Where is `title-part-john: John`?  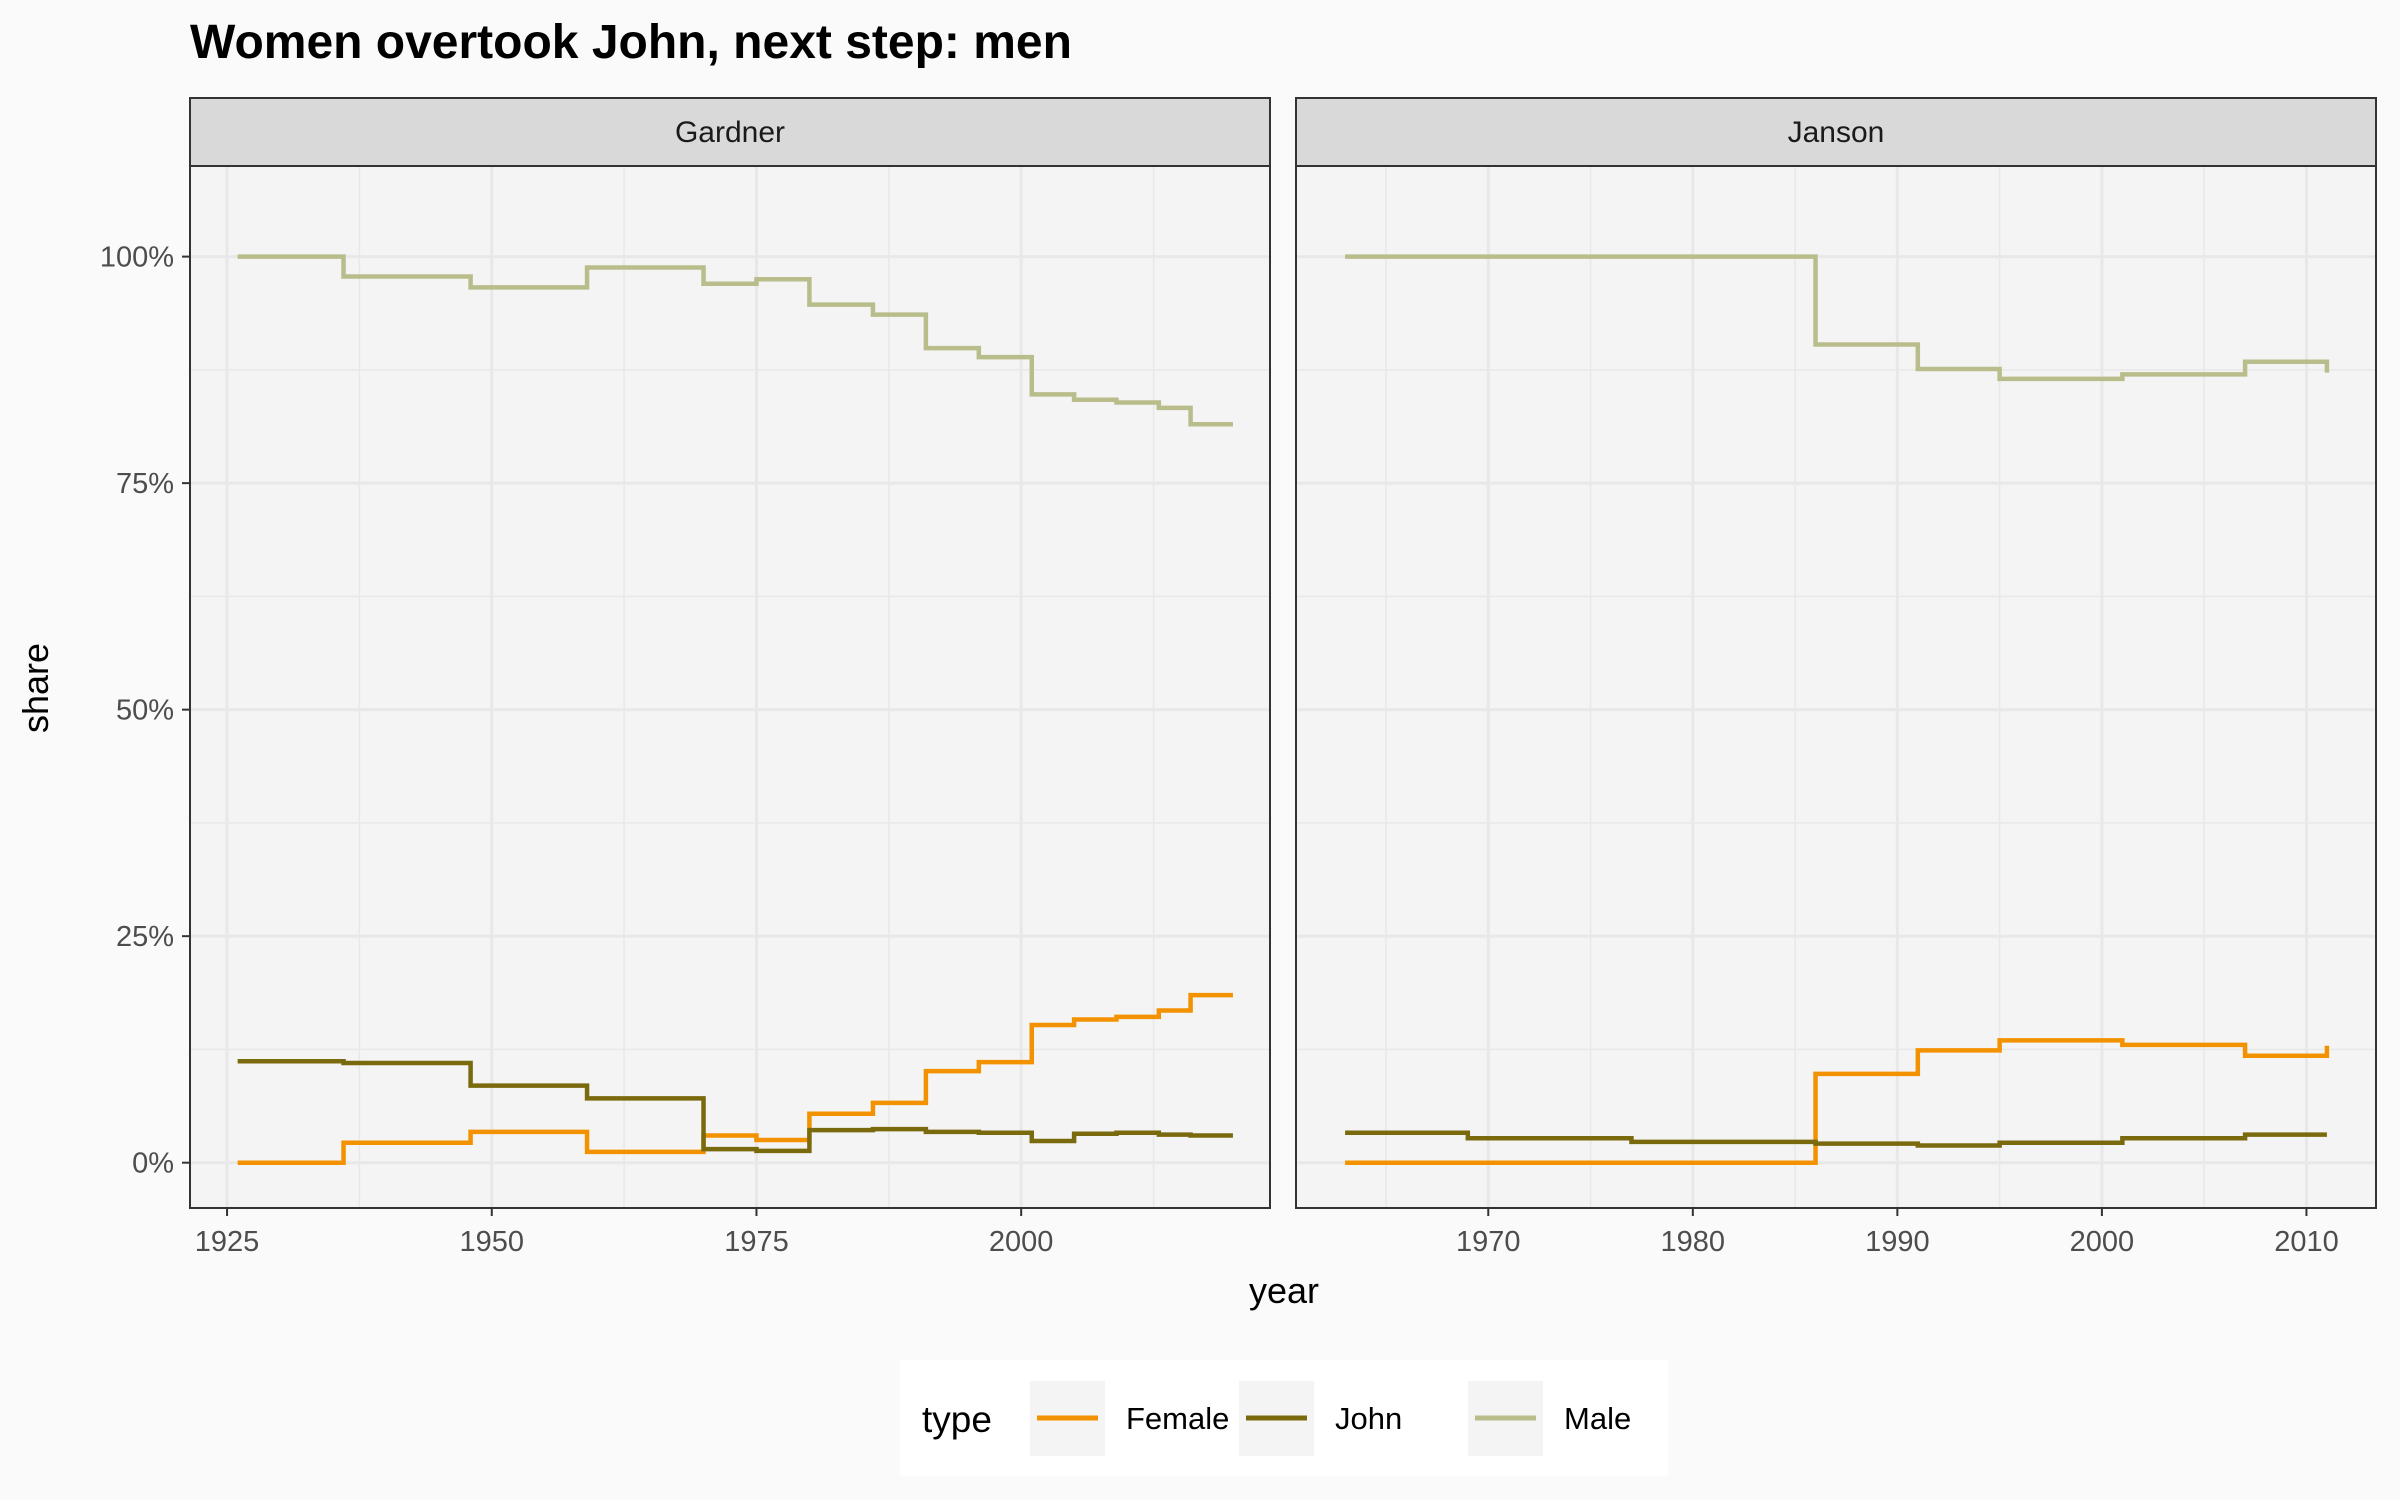 title-part-john: John is located at coordinates (649, 42).